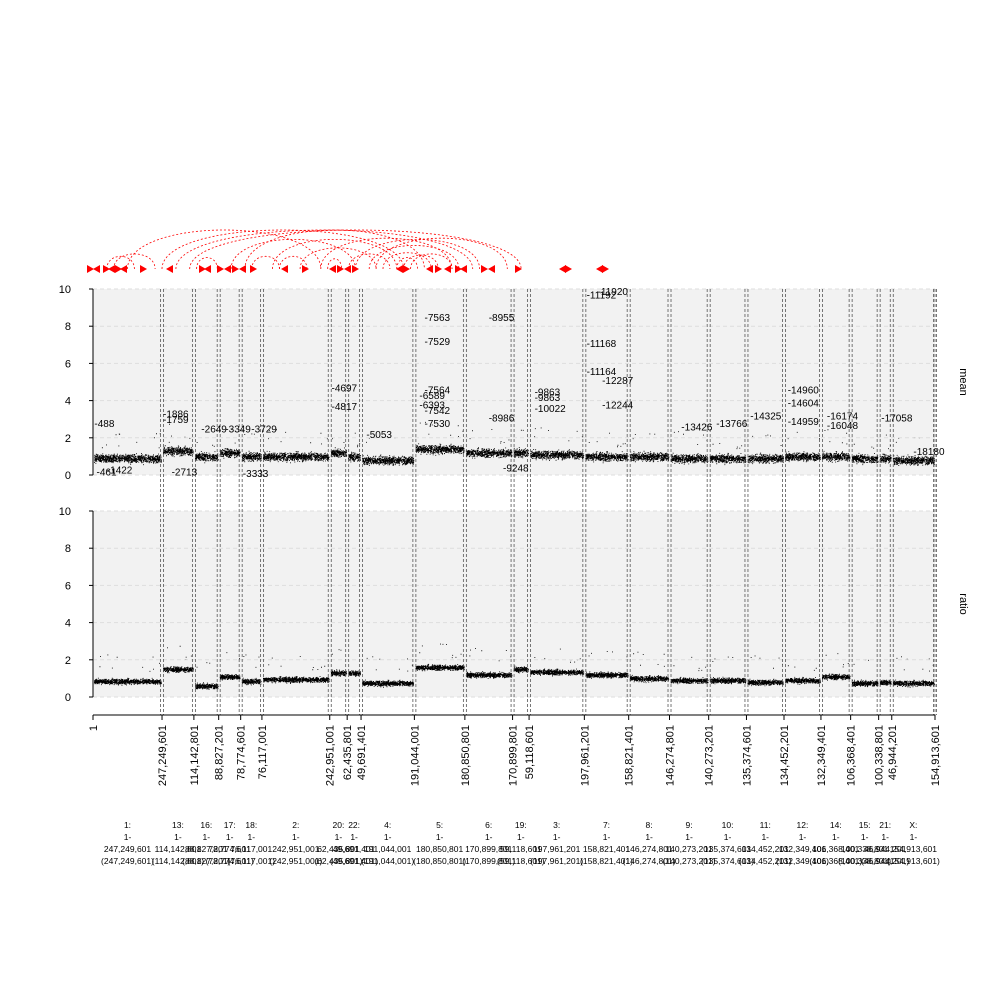  What do you see at coordinates (649, 861) in the screenshot?
I see `chromosome-label: (146,274,801)` at bounding box center [649, 861].